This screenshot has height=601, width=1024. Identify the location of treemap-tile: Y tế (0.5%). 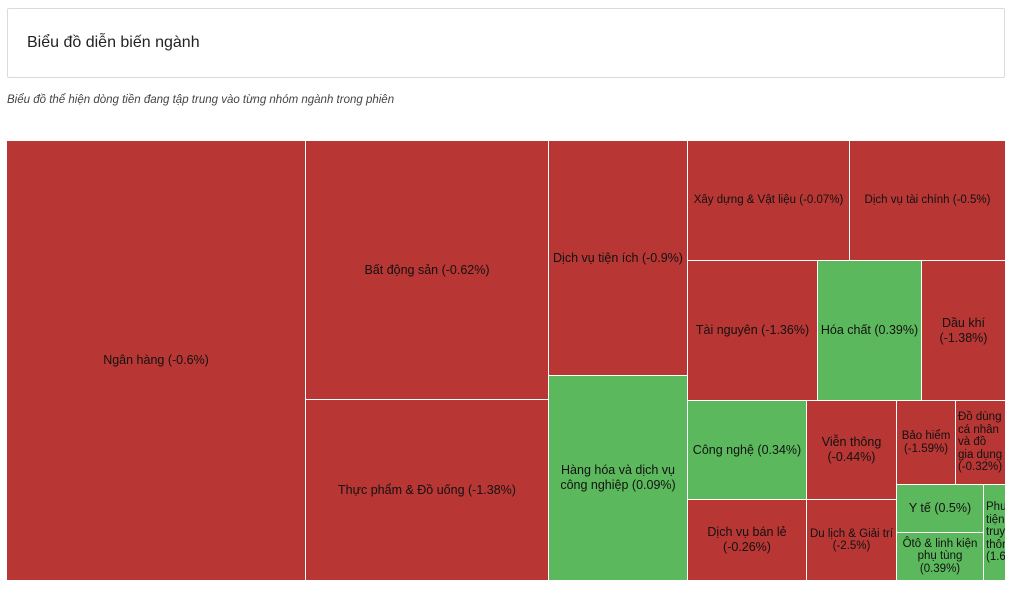
(940, 509).